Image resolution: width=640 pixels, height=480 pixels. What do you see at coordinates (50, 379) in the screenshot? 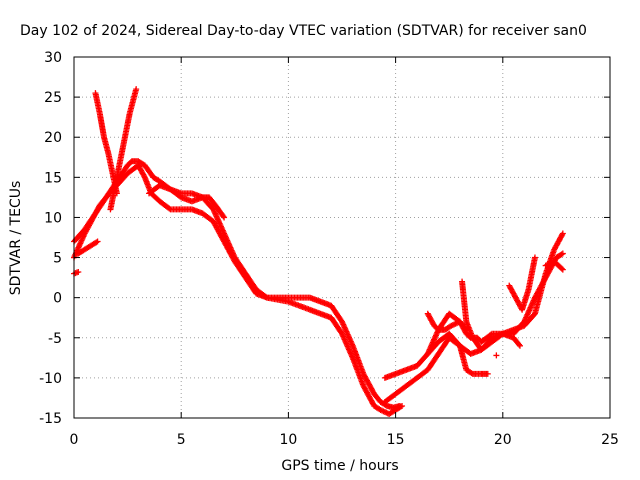
I see `y-tick-label: -10` at bounding box center [50, 379].